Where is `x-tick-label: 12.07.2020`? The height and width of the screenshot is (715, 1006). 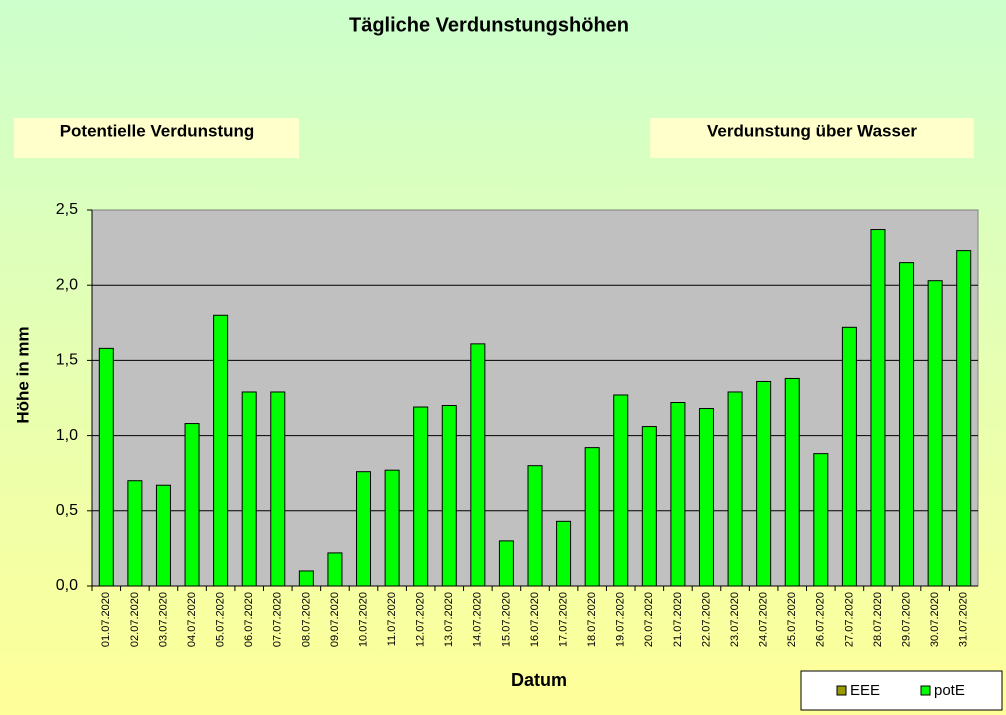 x-tick-label: 12.07.2020 is located at coordinates (421, 619).